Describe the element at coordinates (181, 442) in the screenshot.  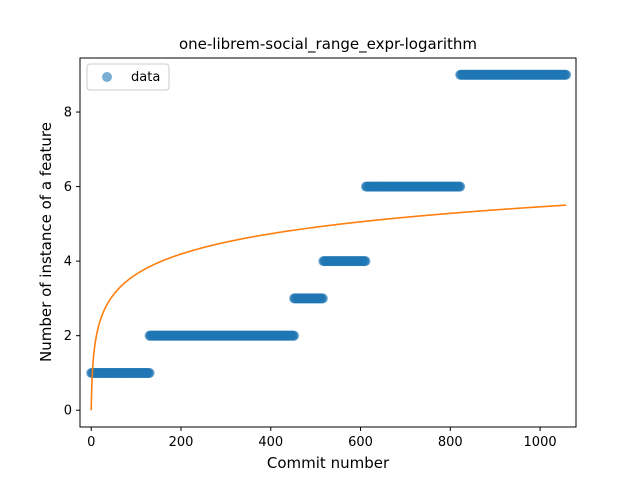
I see `x-tick-label: 200` at that location.